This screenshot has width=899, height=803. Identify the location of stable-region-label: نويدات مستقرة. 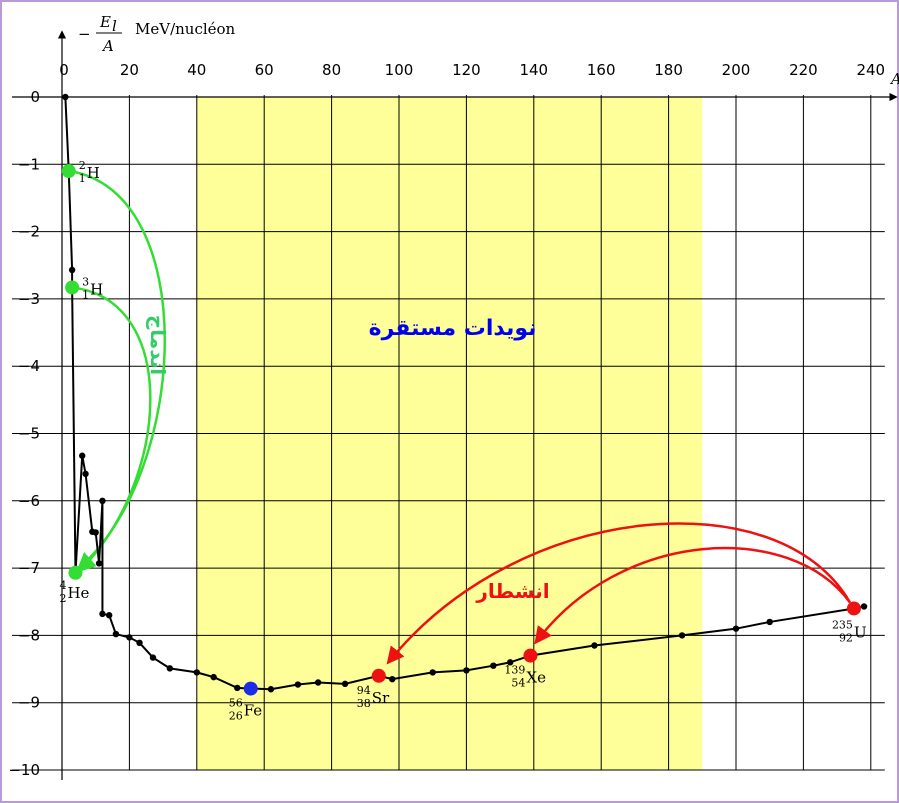
(453, 328).